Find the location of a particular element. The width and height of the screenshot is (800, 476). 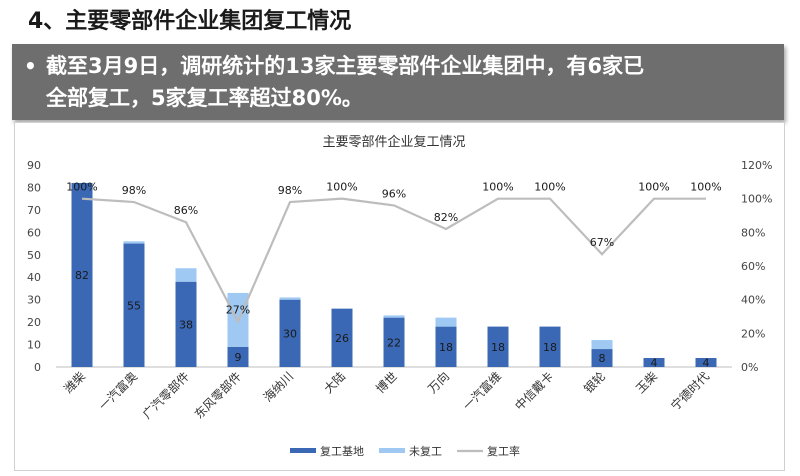

y-left-tick-label: 60 is located at coordinates (34, 232).